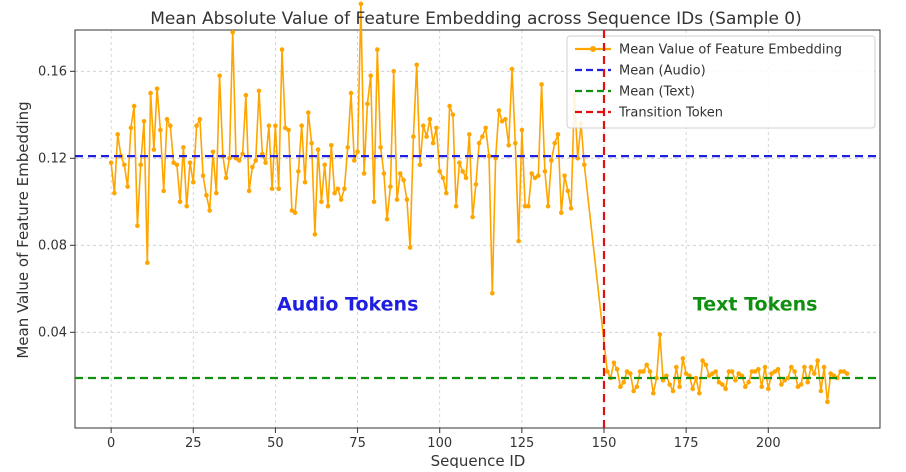 This screenshot has height=472, width=906. Describe the element at coordinates (755, 305) in the screenshot. I see `annotation-text-tokens: Text Tokens` at that location.